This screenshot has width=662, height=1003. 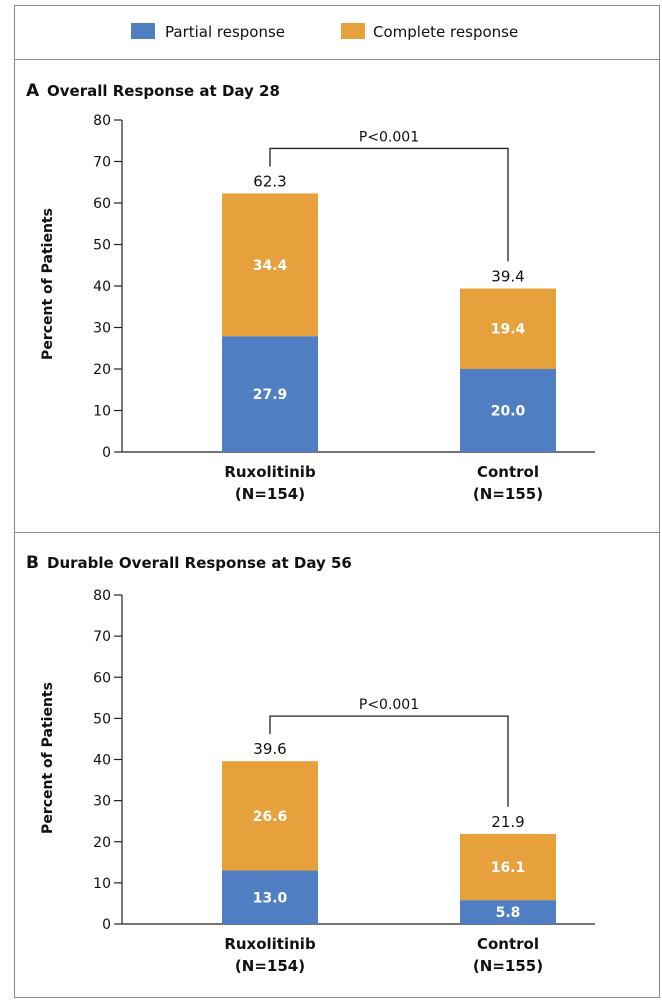 I want to click on segment-value-label: 34.4, so click(x=270, y=266).